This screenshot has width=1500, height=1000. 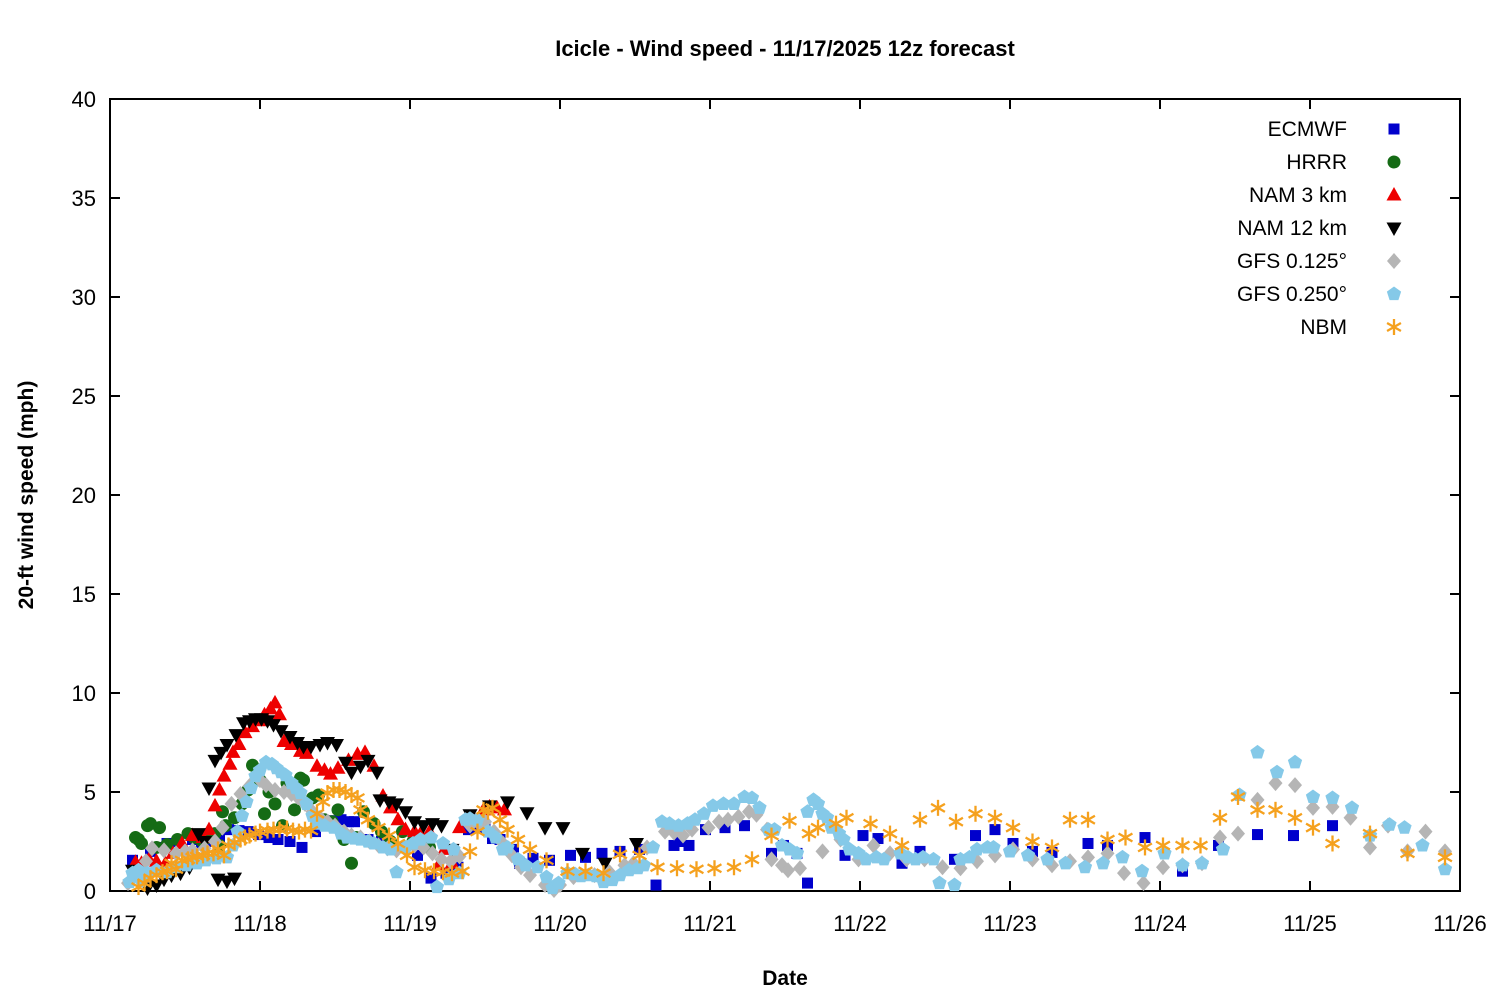 I want to click on legend-label: HRRR, so click(x=1316, y=162).